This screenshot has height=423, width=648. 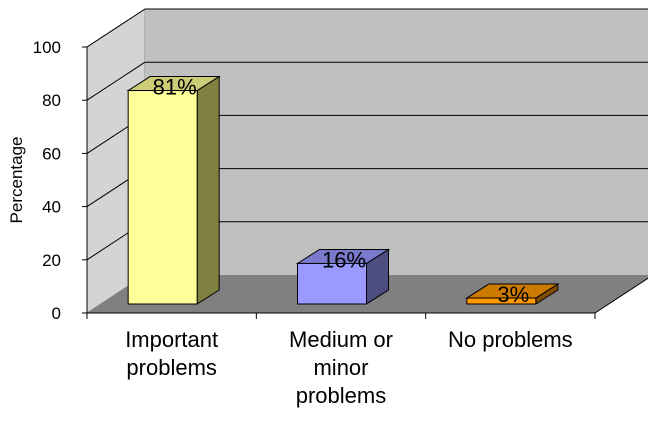 I want to click on y-axis-title: Percentage, so click(x=16, y=180).